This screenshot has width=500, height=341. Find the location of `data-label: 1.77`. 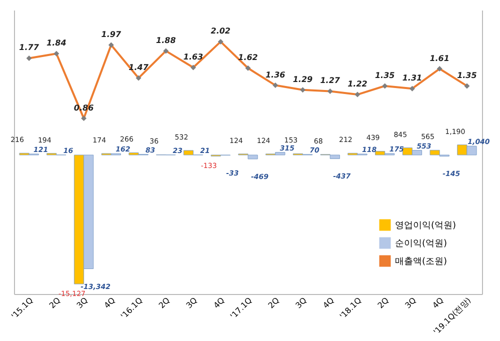

data-label: 1.77 is located at coordinates (29, 47).